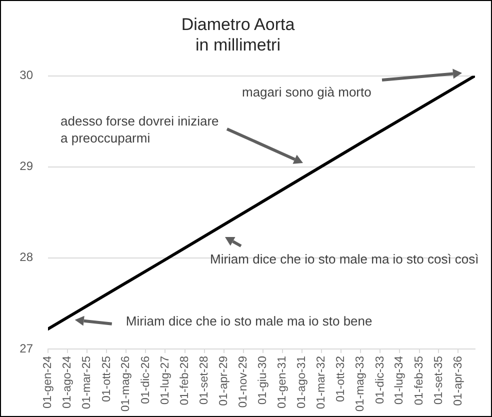 Image resolution: width=492 pixels, height=417 pixels. Describe the element at coordinates (438, 380) in the screenshot. I see `x-tick-label: 01-set-35` at that location.